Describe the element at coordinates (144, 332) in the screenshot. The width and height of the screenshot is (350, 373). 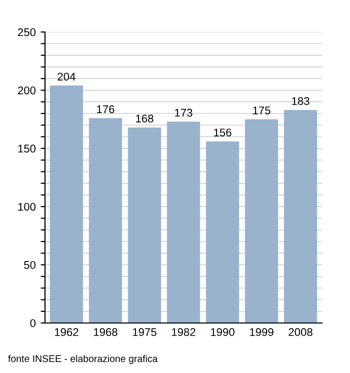
I see `x-tick-label: 1975` at that location.